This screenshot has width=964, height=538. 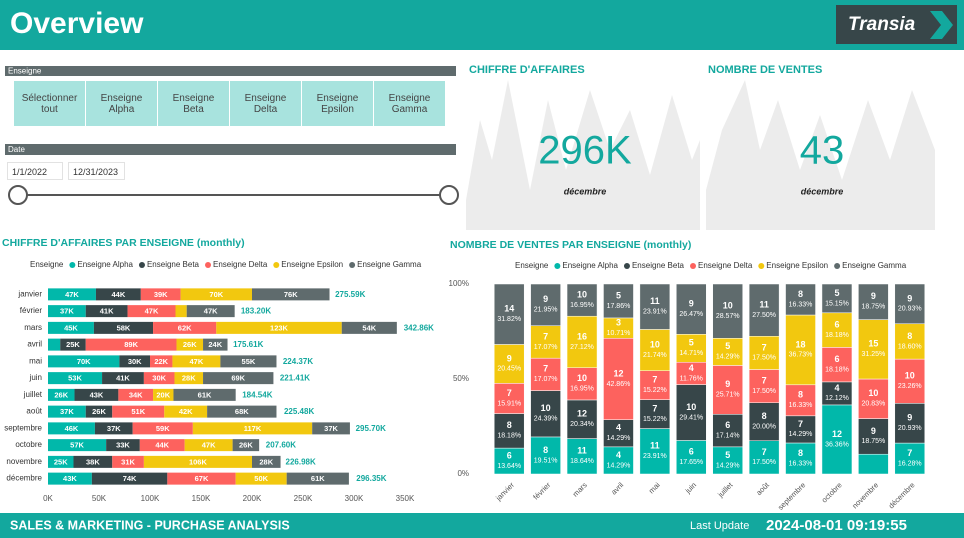 I want to click on update-value: 2024-08-01 09:19:55, so click(x=836, y=525).